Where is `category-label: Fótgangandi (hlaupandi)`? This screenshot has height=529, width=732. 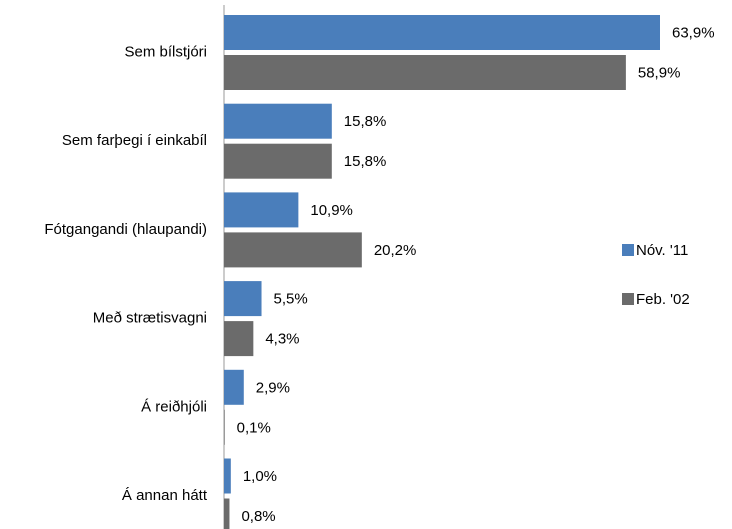 category-label: Fótgangandi (hlaupandi) is located at coordinates (125, 229).